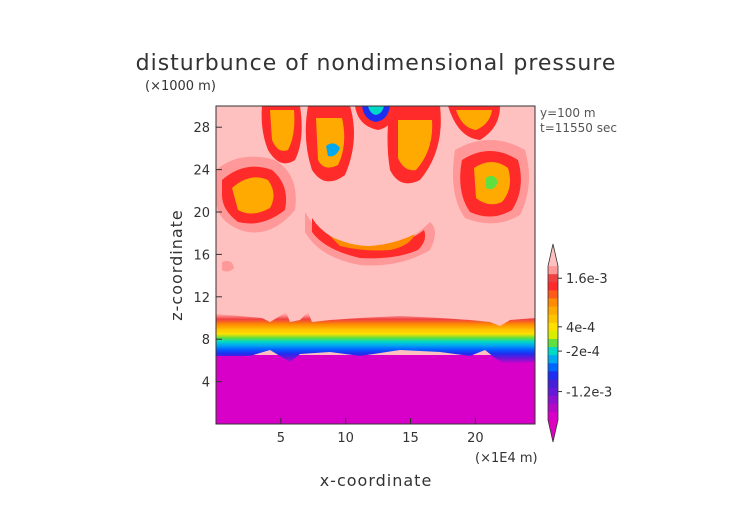  What do you see at coordinates (201, 171) in the screenshot?
I see `y-tick-label: 24` at bounding box center [201, 171].